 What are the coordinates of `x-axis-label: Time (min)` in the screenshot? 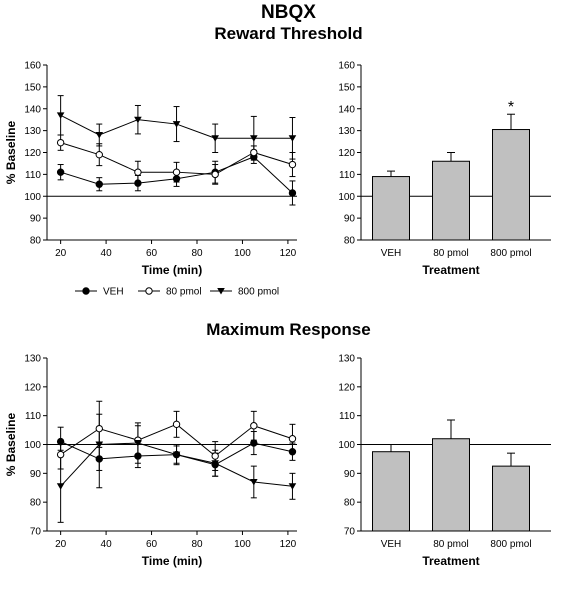 It's located at (172, 561).